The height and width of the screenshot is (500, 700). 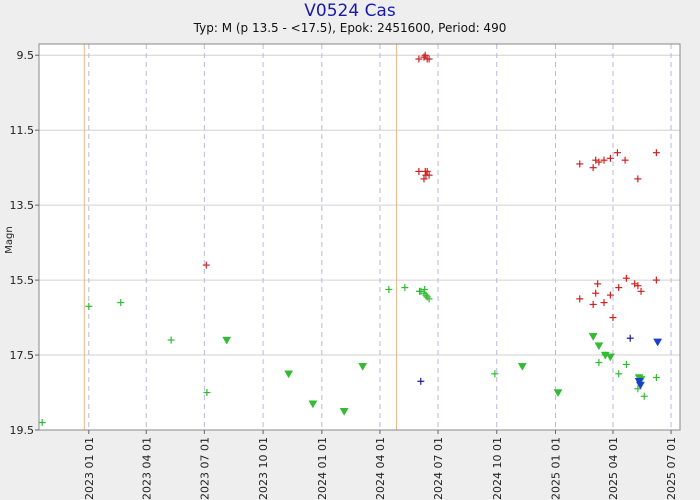 I want to click on y-tick-label: 13.5, so click(x=22, y=205).